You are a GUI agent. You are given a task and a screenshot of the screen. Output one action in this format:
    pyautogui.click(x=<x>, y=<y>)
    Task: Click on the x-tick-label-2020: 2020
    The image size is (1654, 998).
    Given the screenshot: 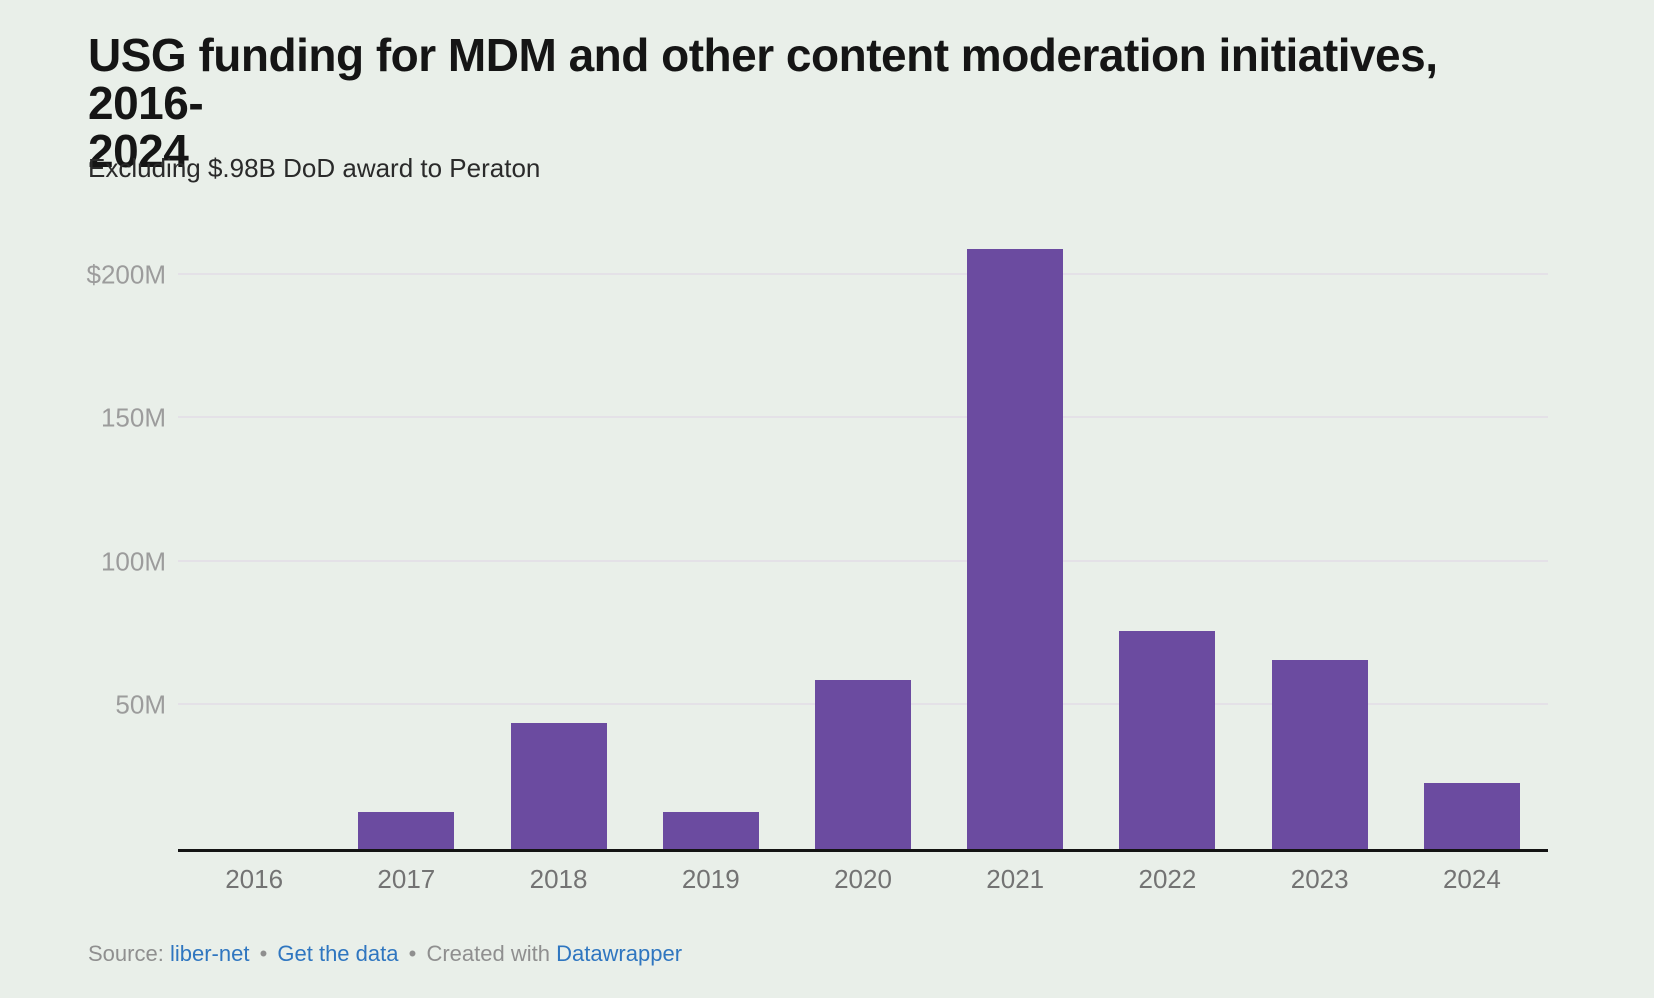 What is the action you would take?
    pyautogui.click(x=863, y=879)
    